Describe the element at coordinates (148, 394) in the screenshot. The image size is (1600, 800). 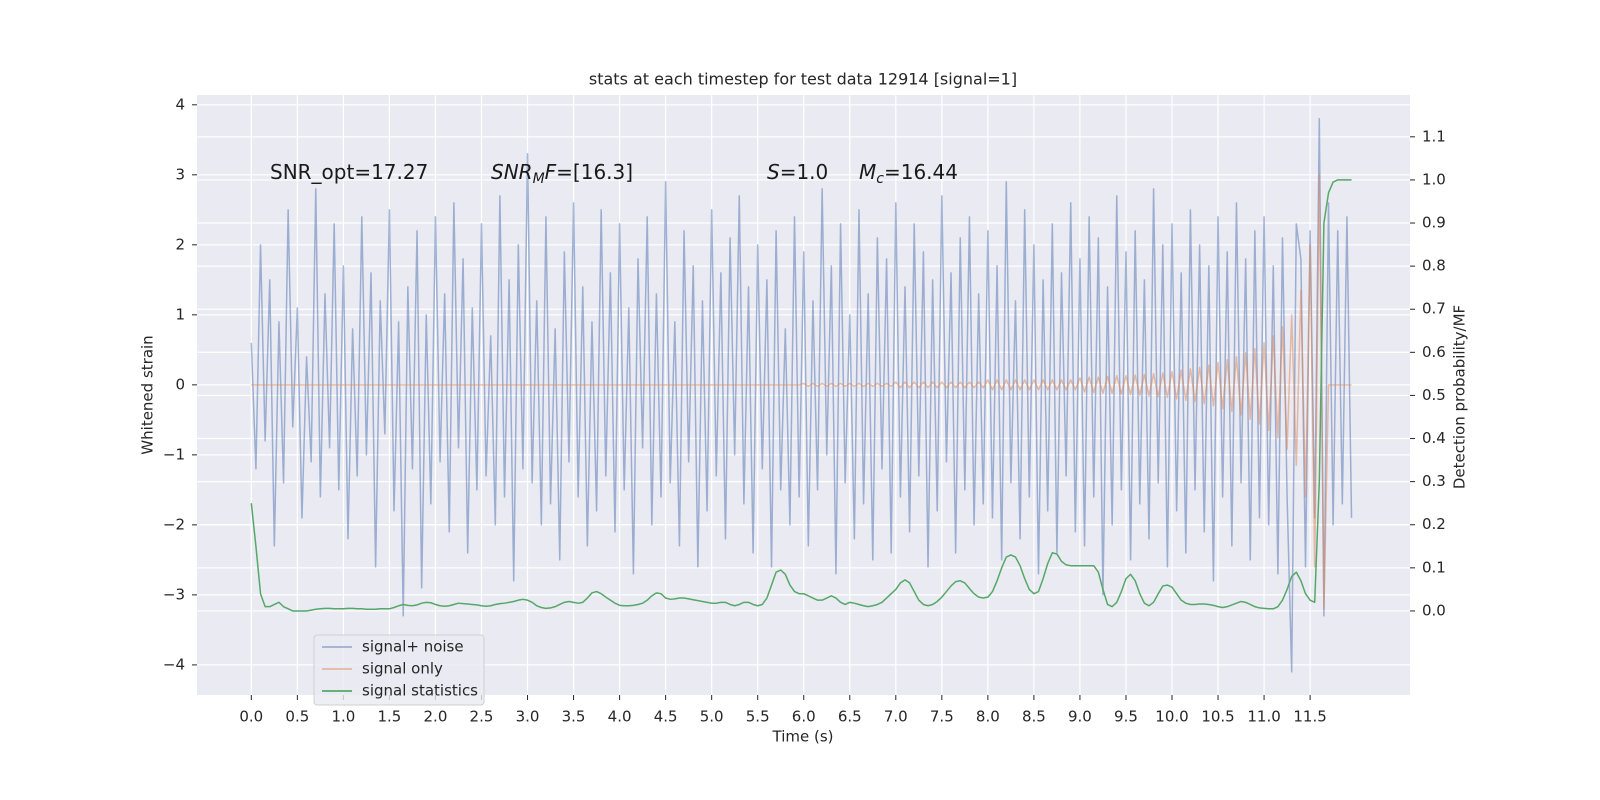
I see `y-axis-label: Whitened strain` at that location.